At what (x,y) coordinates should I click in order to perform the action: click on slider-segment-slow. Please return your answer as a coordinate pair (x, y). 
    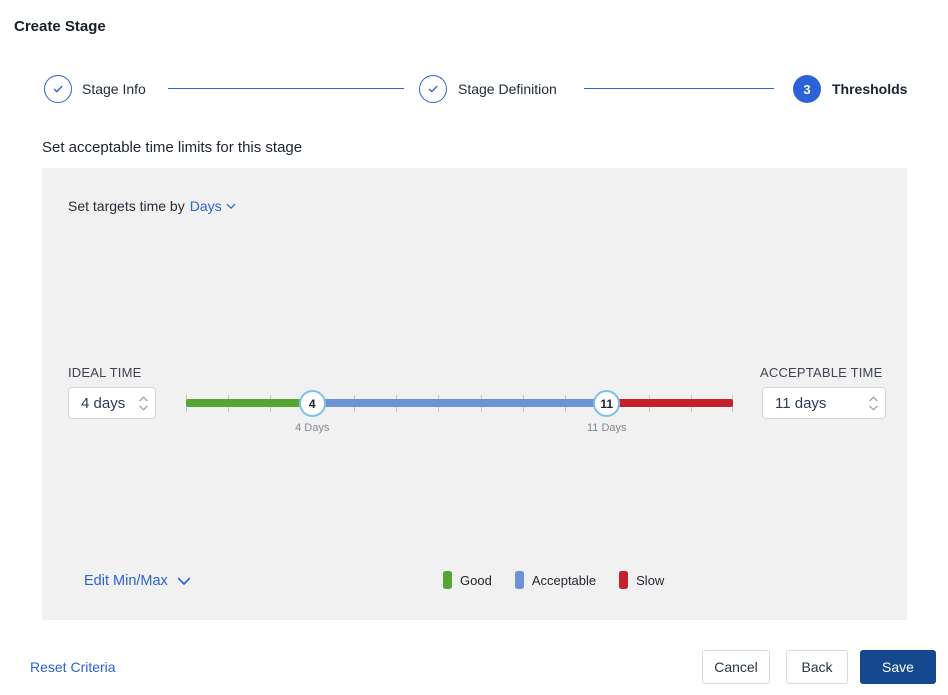
    Looking at the image, I should click on (669, 403).